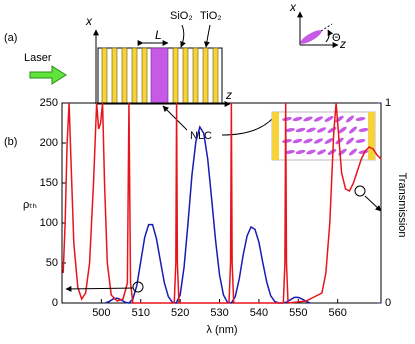  What do you see at coordinates (141, 313) in the screenshot?
I see `x-tick-label: 510` at bounding box center [141, 313].